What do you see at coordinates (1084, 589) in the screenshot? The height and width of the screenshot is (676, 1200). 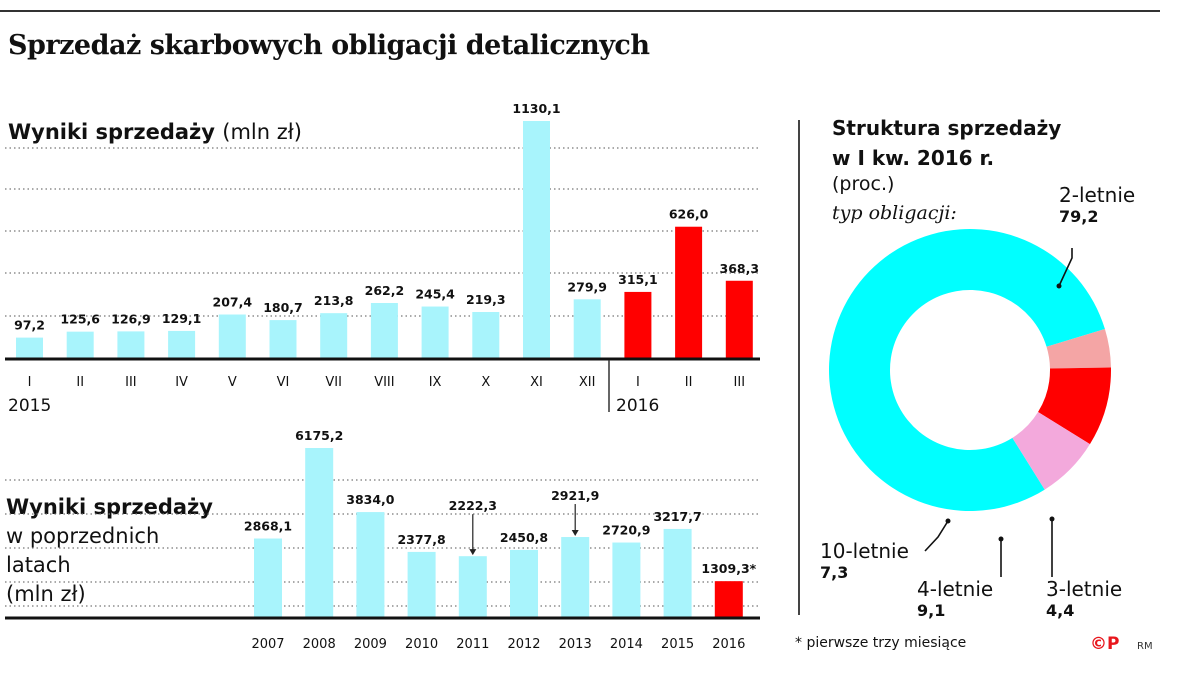 I see `pie-label-3-letnie-name: 3-letnie` at bounding box center [1084, 589].